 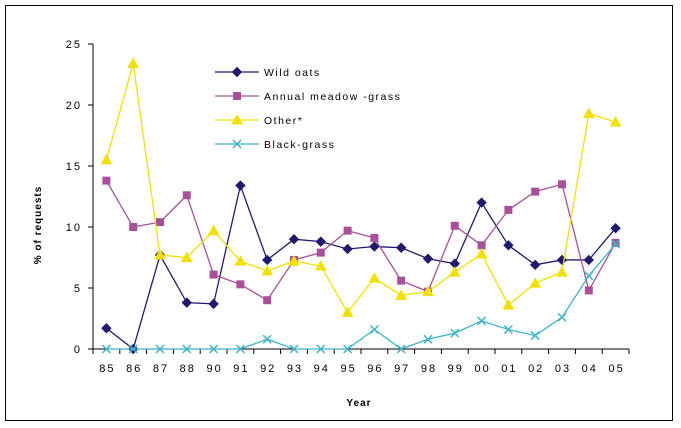 I want to click on x-tick-label: 91, so click(x=241, y=369).